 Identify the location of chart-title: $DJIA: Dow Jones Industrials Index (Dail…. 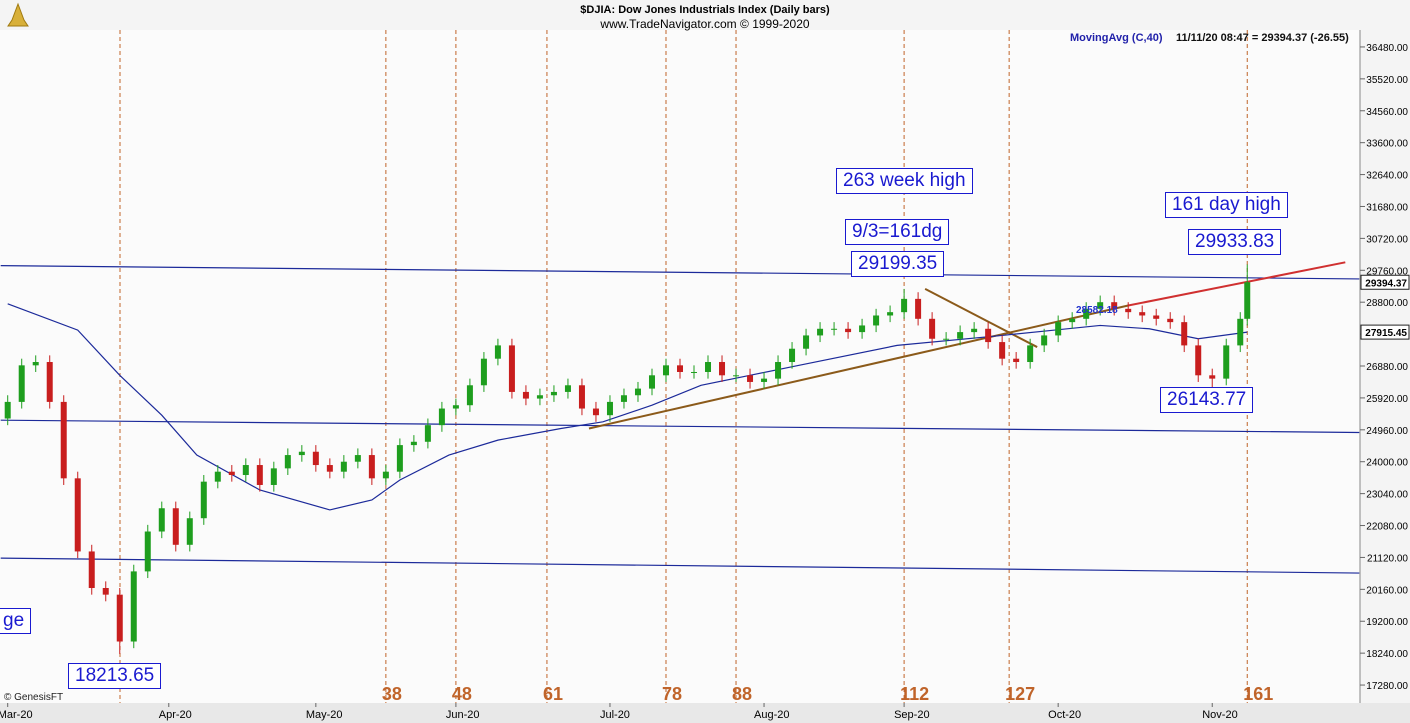
(705, 10).